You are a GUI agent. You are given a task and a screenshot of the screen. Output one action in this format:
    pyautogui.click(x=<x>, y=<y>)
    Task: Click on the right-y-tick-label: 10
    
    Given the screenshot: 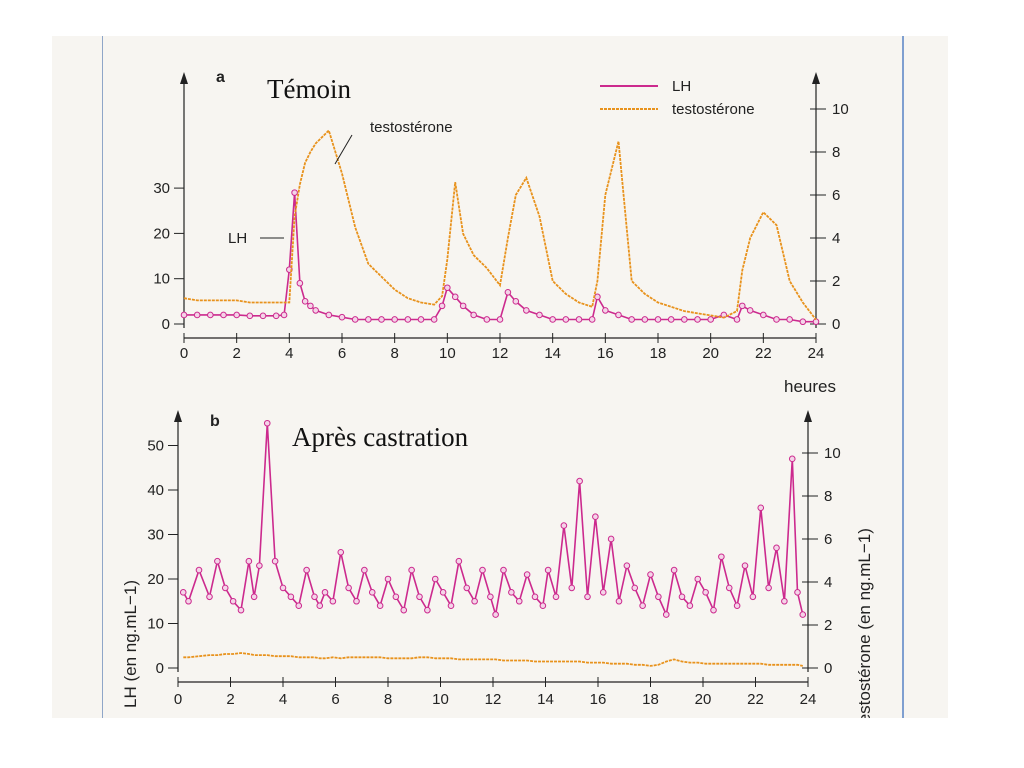 What is the action you would take?
    pyautogui.click(x=840, y=109)
    